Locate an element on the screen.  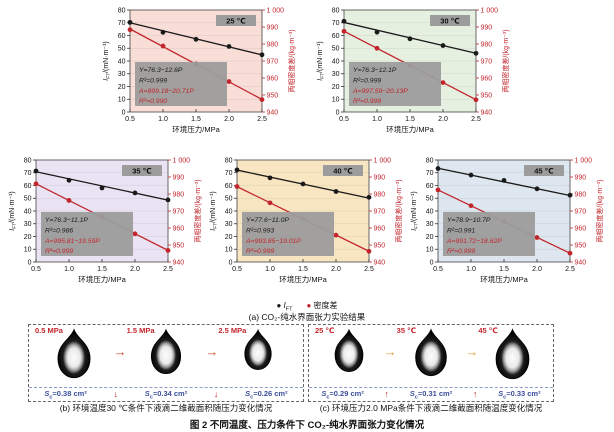
fit-annotation-line: Y=76.3−12.1P is located at coordinates (375, 70).